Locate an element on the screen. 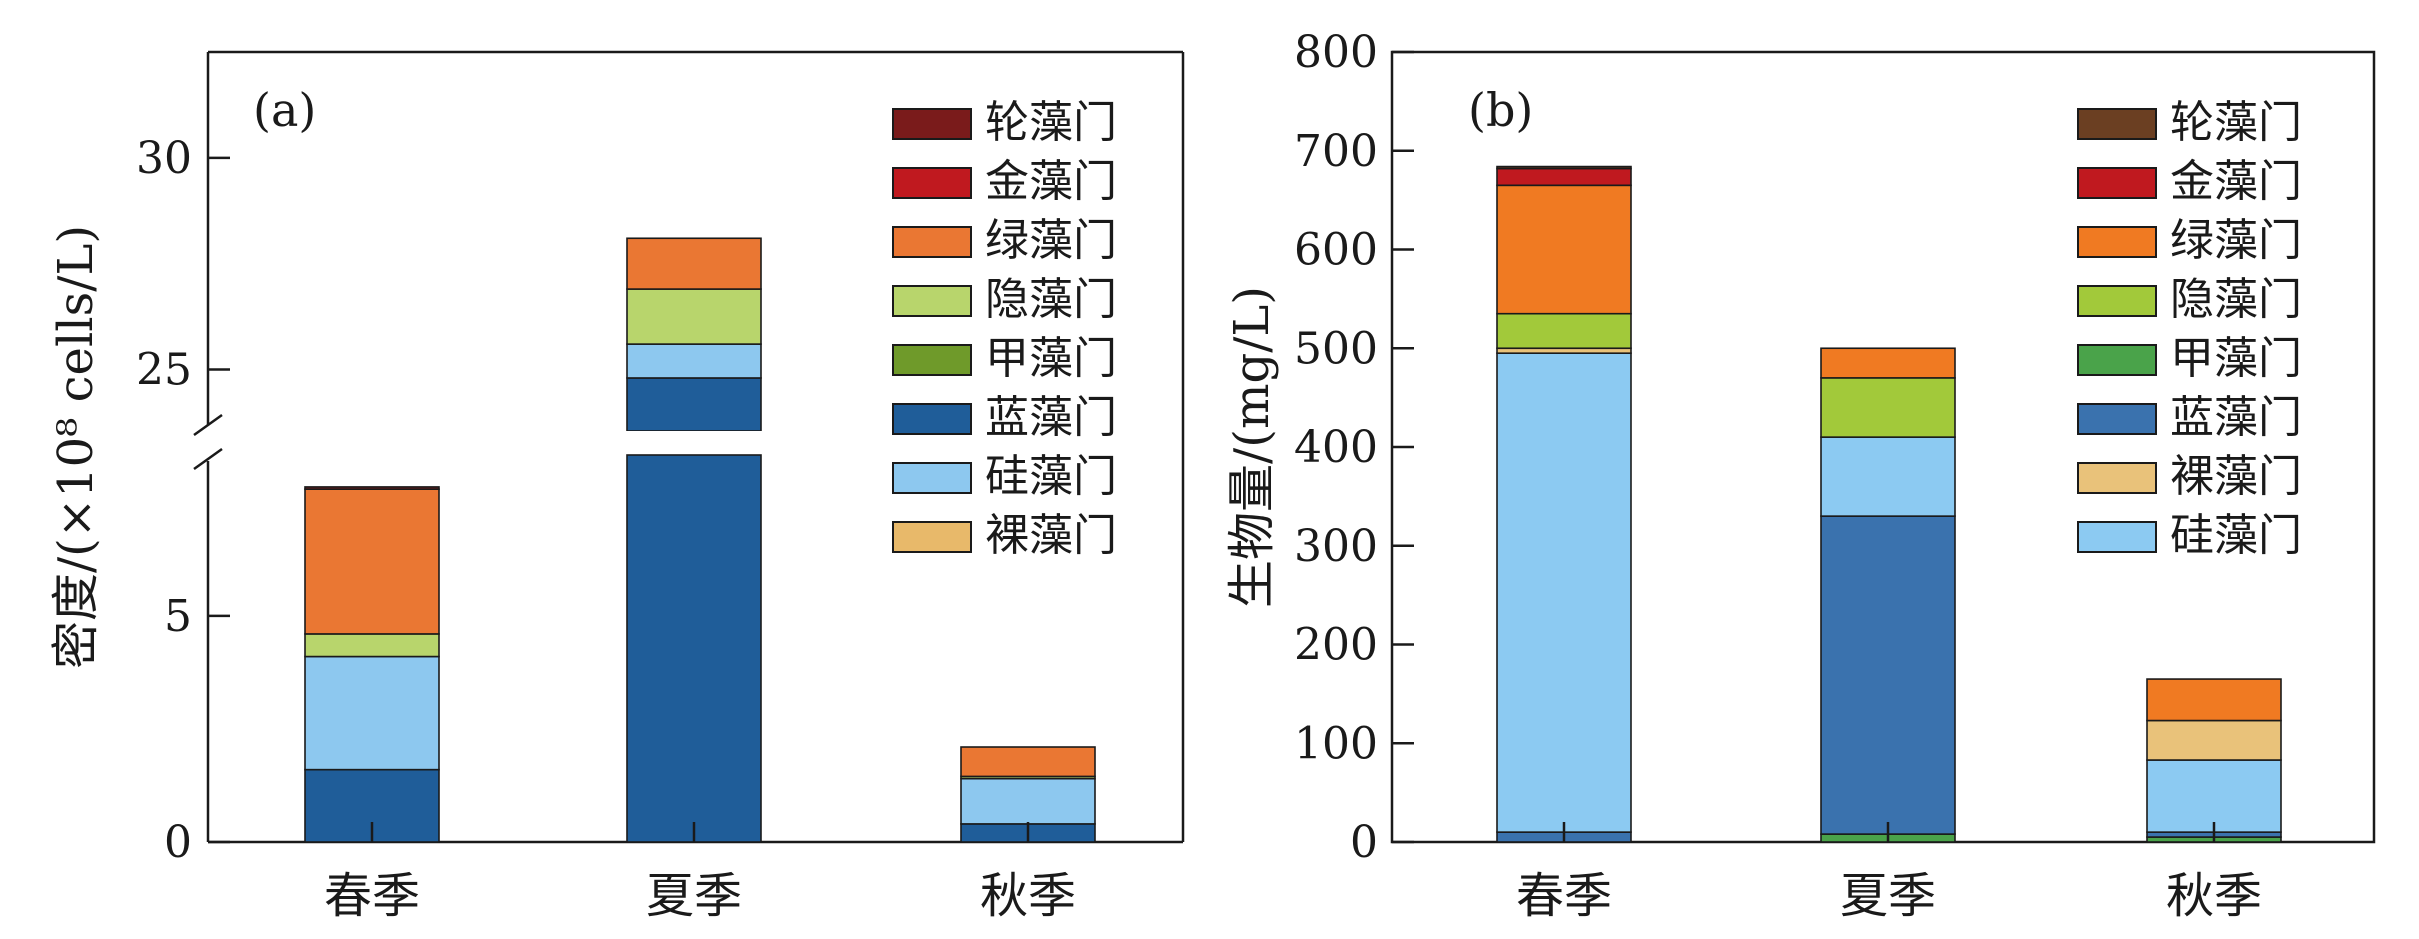 The height and width of the screenshot is (939, 2419). panel-label: (b) is located at coordinates (1500, 110).